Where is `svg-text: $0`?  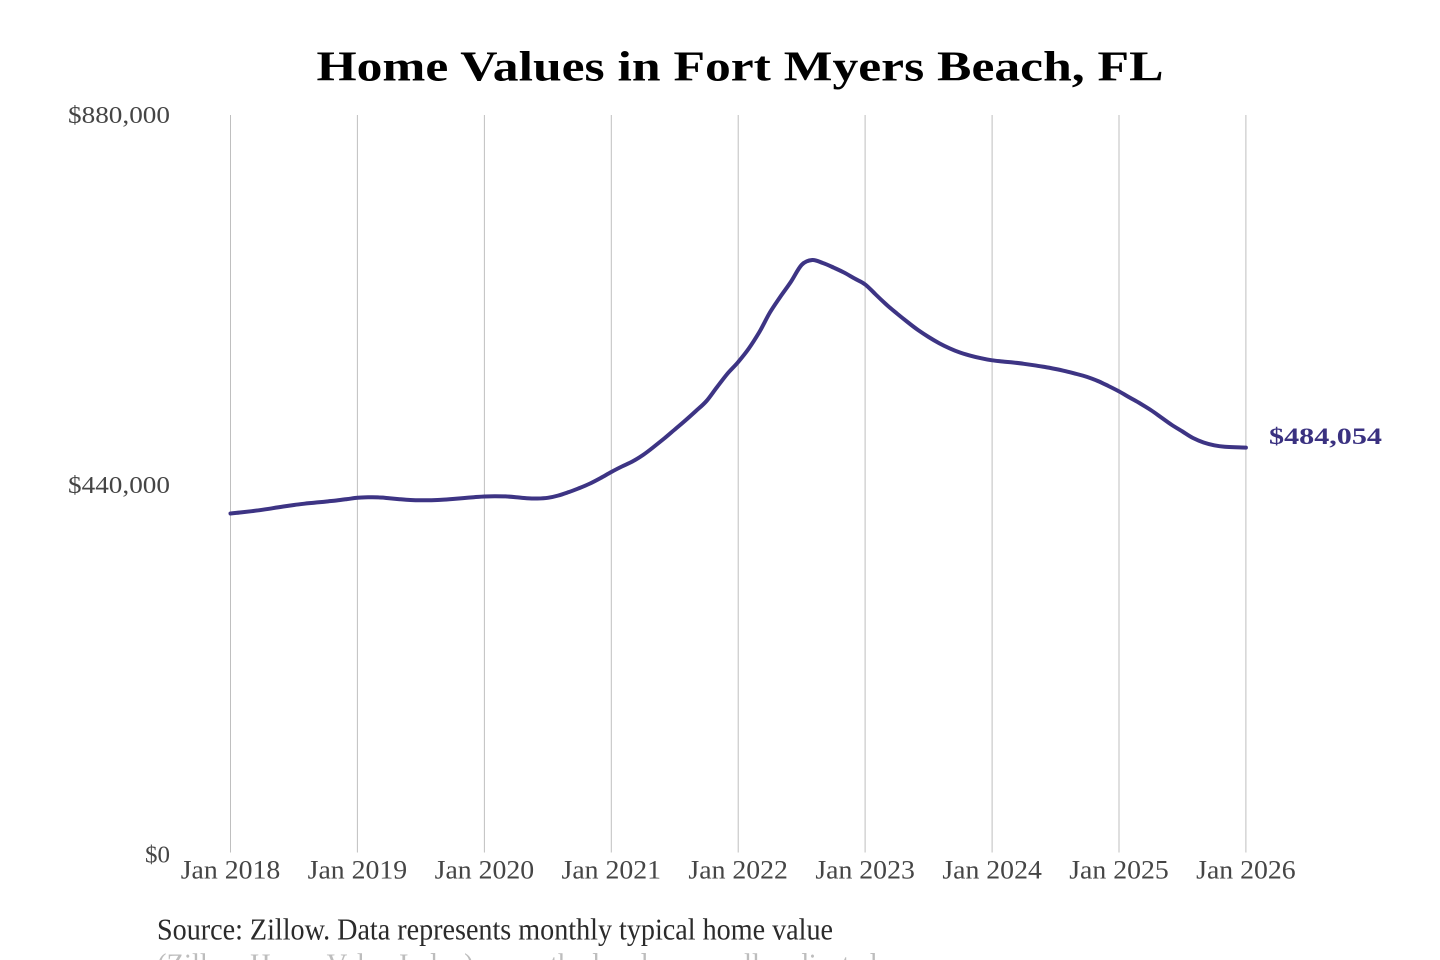 svg-text: $0 is located at coordinates (157, 856).